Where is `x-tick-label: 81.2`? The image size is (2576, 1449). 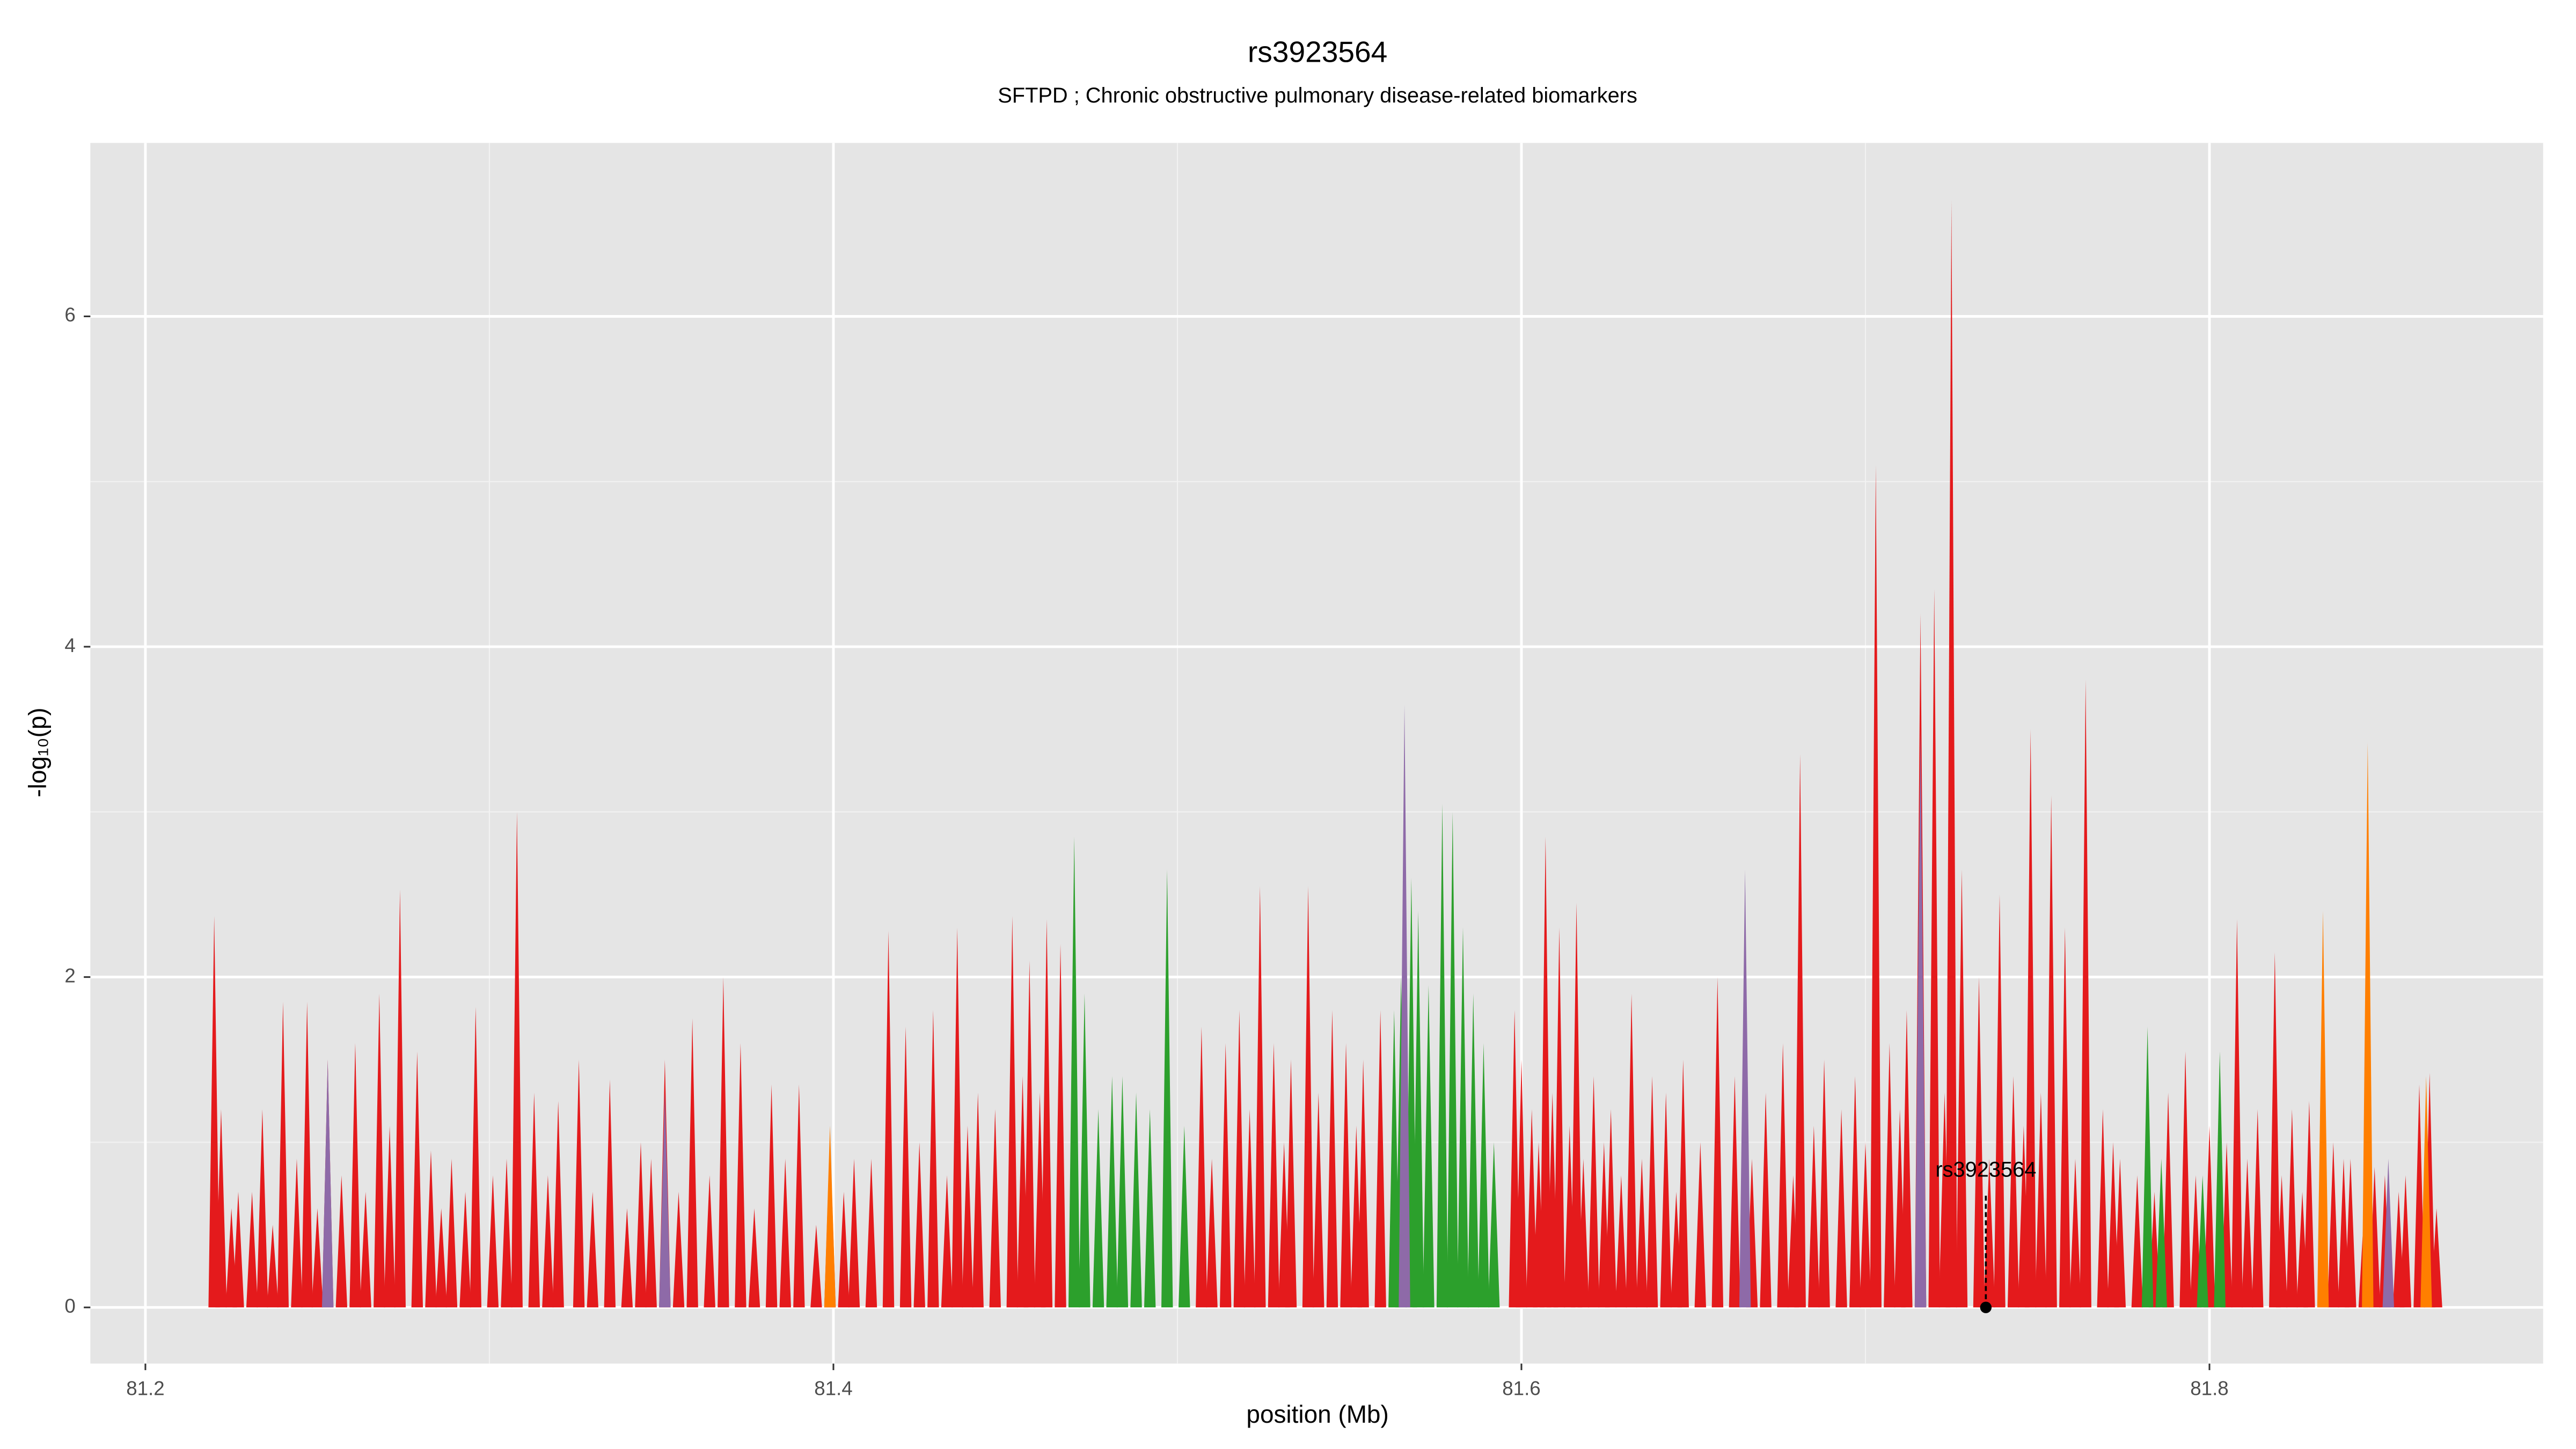
x-tick-label: 81.2 is located at coordinates (145, 1388).